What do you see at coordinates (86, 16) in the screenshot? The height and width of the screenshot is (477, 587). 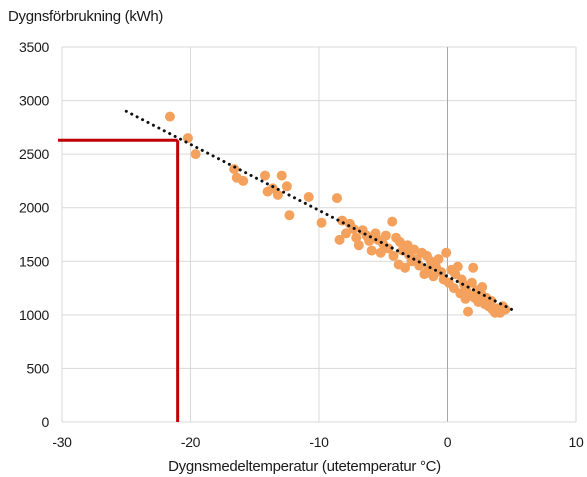 I see `y-axis-title: Dygnsförbrukning (kWh)` at bounding box center [86, 16].